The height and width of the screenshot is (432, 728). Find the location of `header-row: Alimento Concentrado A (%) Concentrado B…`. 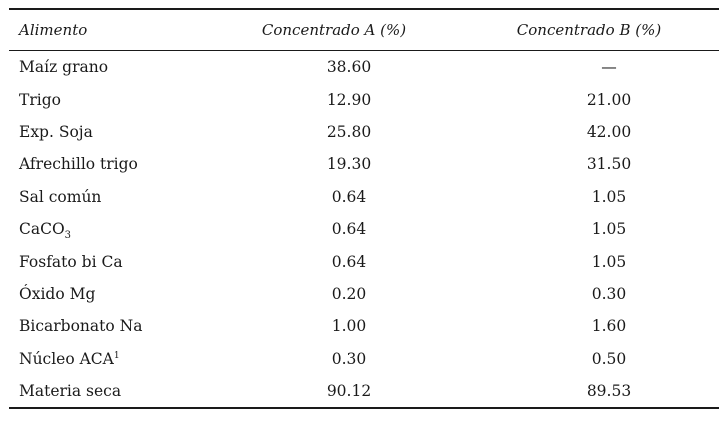

header-row: Alimento Concentrado A (%) Concentrado B… is located at coordinates (364, 30).